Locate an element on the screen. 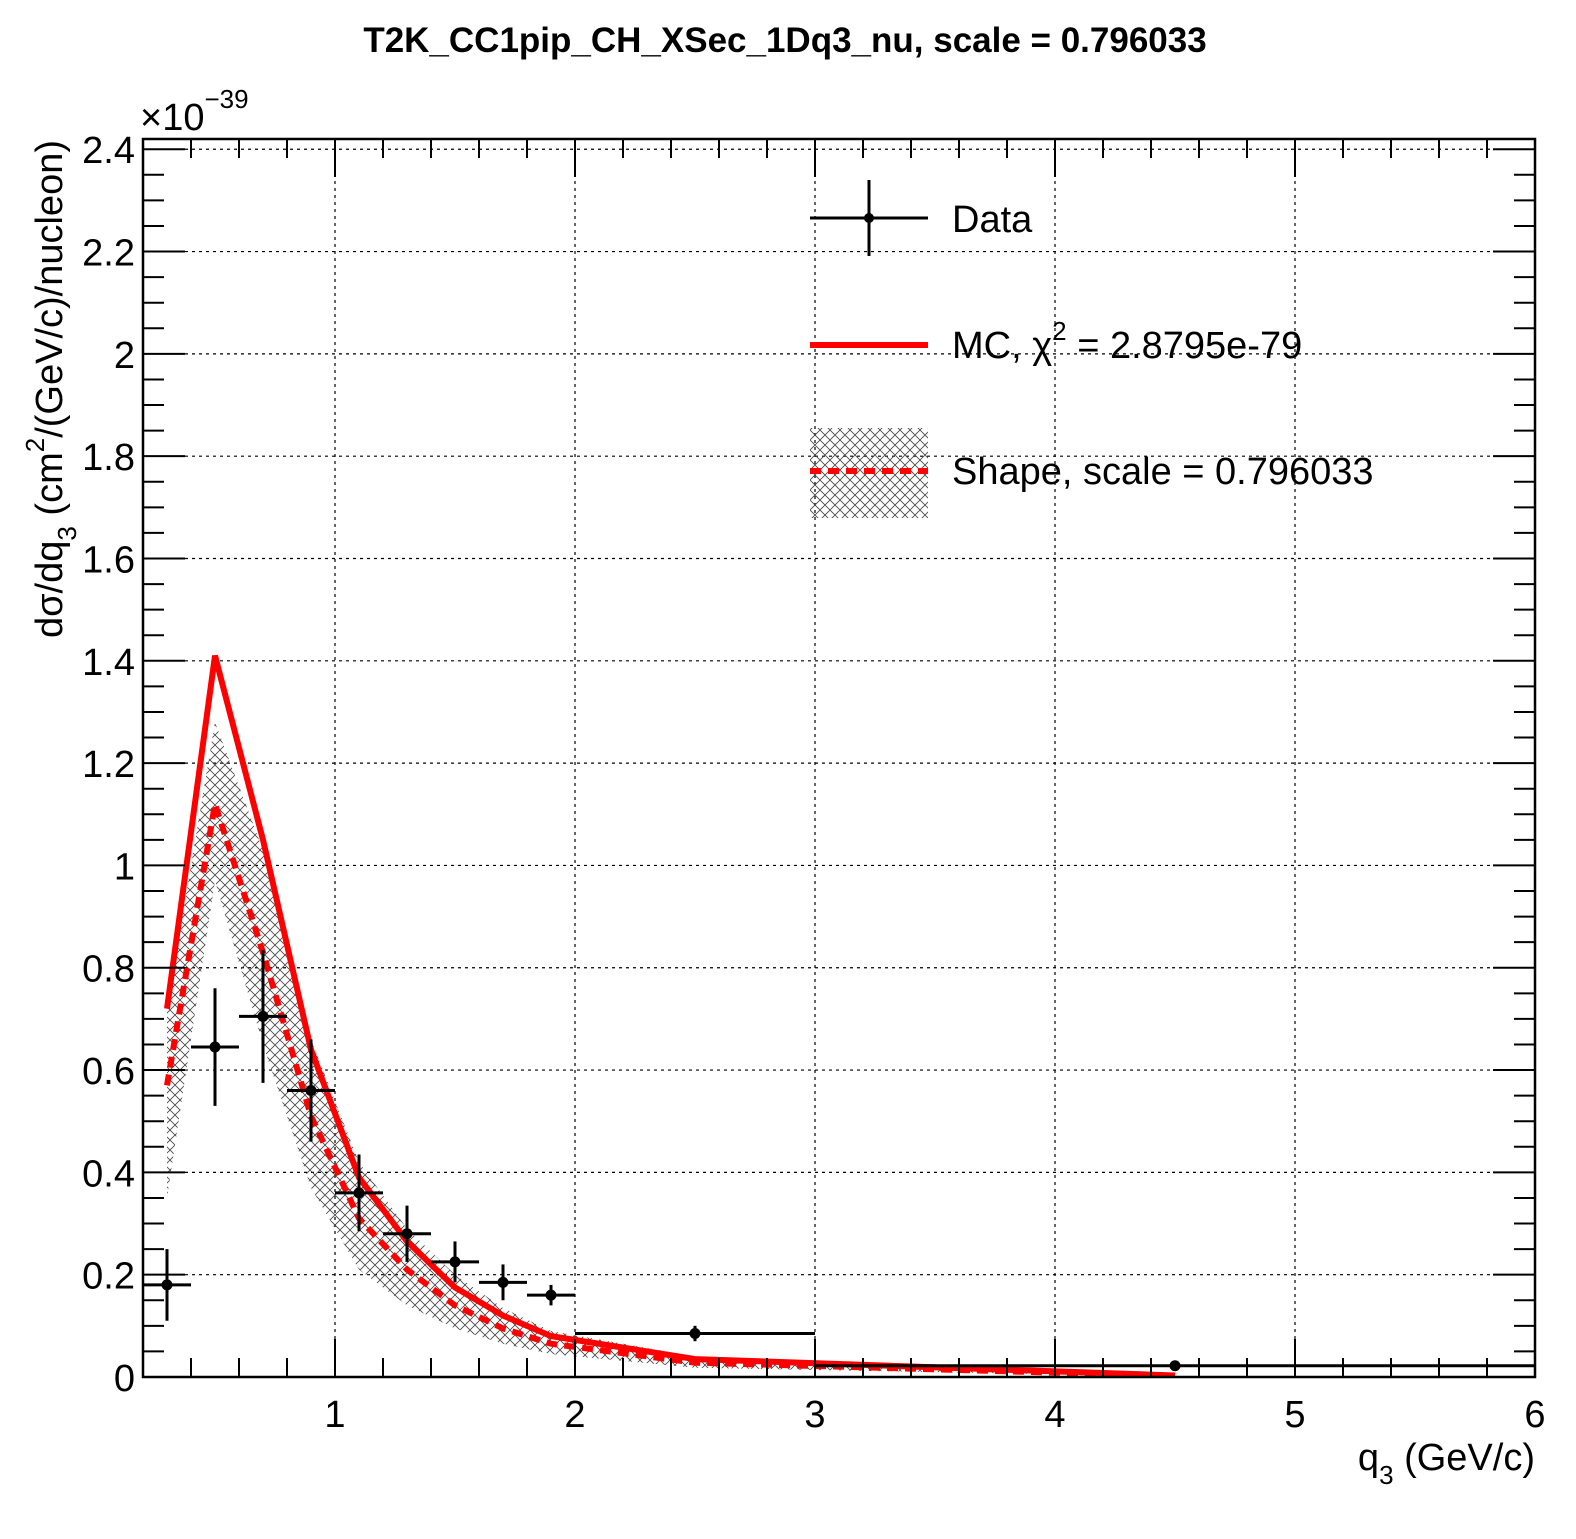  y-tick-label: 1.4 is located at coordinates (108, 663).